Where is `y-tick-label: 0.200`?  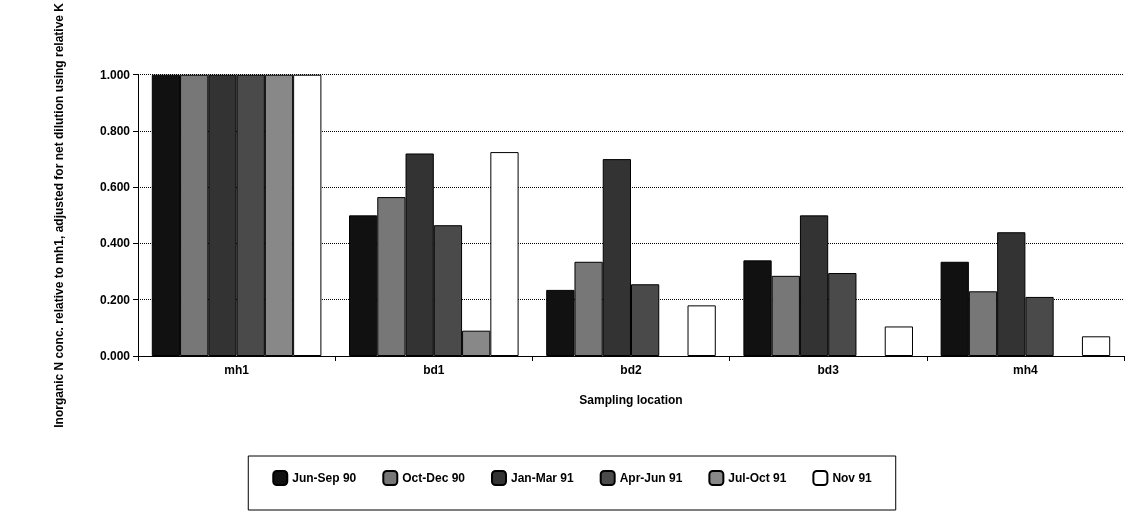
y-tick-label: 0.200 is located at coordinates (115, 299).